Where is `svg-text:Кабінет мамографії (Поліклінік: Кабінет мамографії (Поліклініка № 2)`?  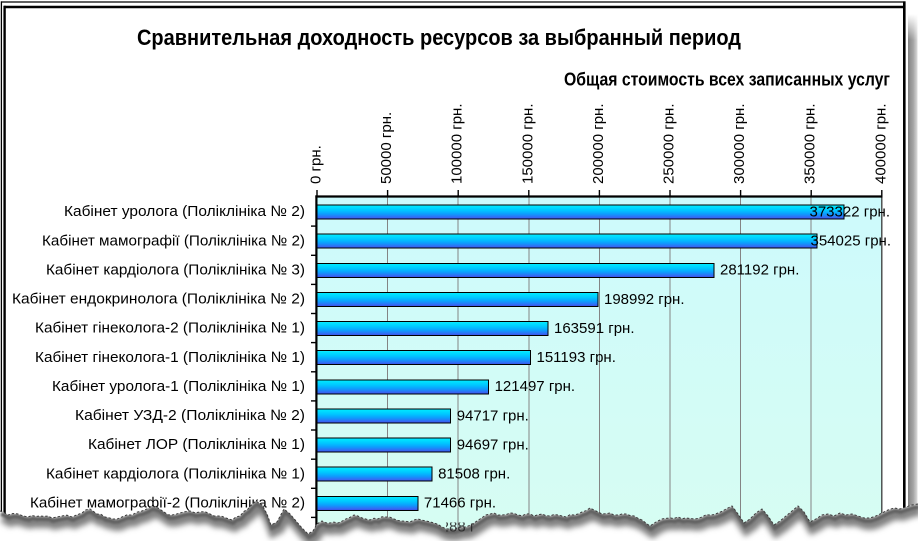 svg-text:Кабінет мамографії (Поліклінік: Кабінет мамографії (Поліклініка № 2) is located at coordinates (173, 240).